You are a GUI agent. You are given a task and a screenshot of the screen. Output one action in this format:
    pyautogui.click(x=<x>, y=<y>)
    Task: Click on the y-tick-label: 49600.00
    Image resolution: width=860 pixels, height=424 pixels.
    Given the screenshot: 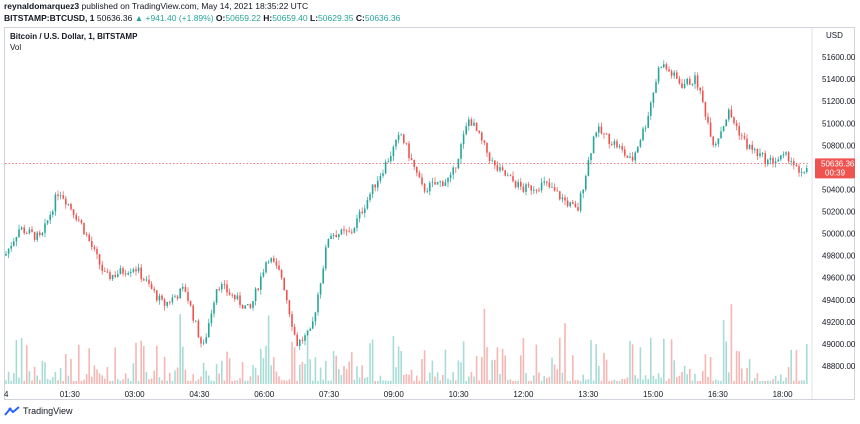 What is the action you would take?
    pyautogui.click(x=839, y=278)
    